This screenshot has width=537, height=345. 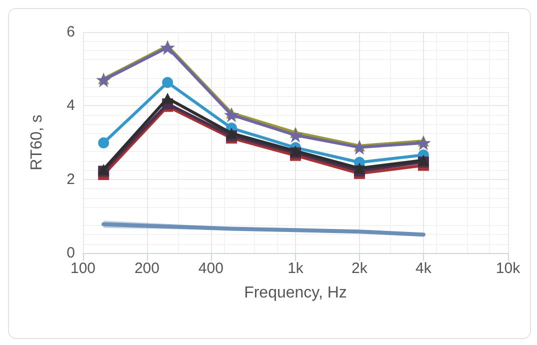 What do you see at coordinates (295, 293) in the screenshot?
I see `x-axis-title: Frequency, Hz` at bounding box center [295, 293].